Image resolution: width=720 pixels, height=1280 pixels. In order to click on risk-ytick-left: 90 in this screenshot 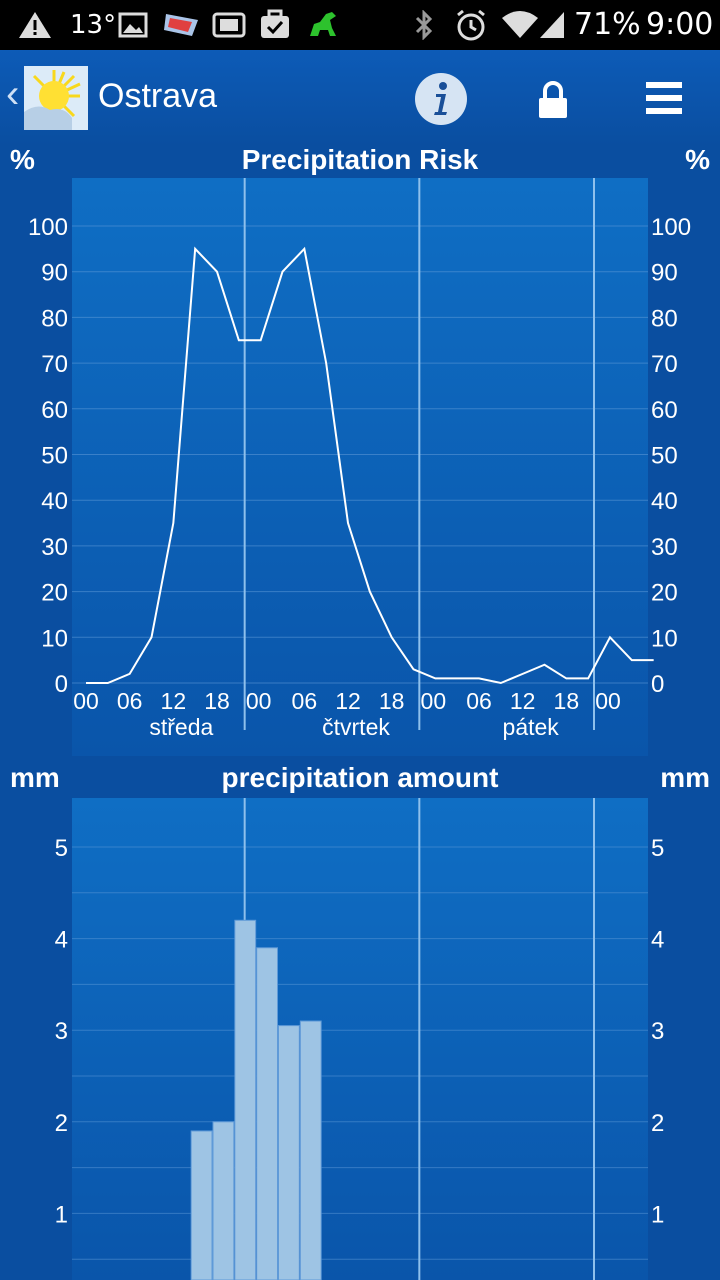, I will do `click(54, 273)`.